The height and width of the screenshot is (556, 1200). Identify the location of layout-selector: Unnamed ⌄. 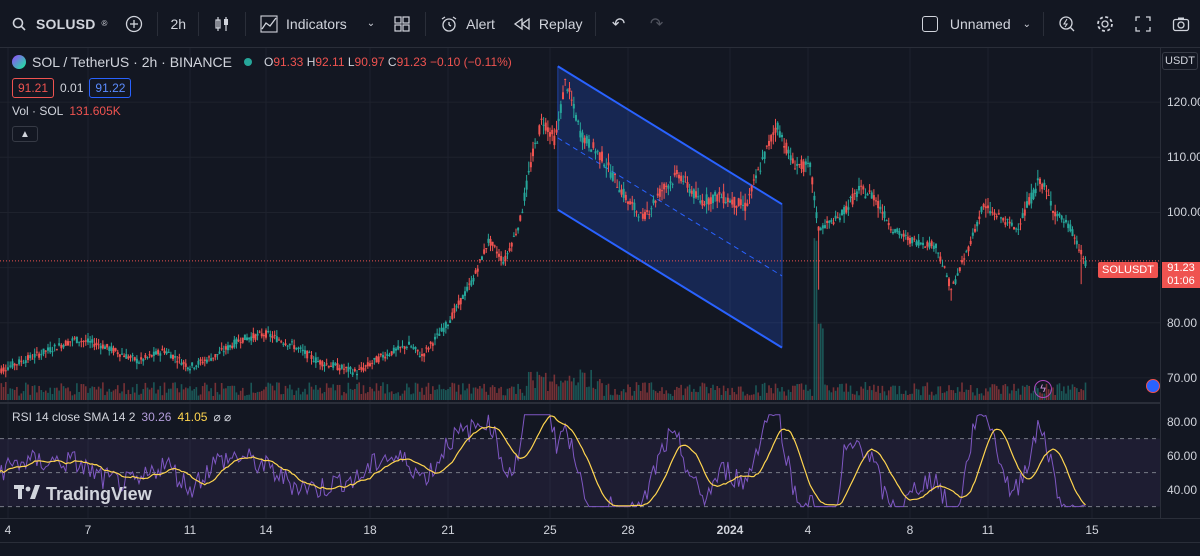
(976, 24).